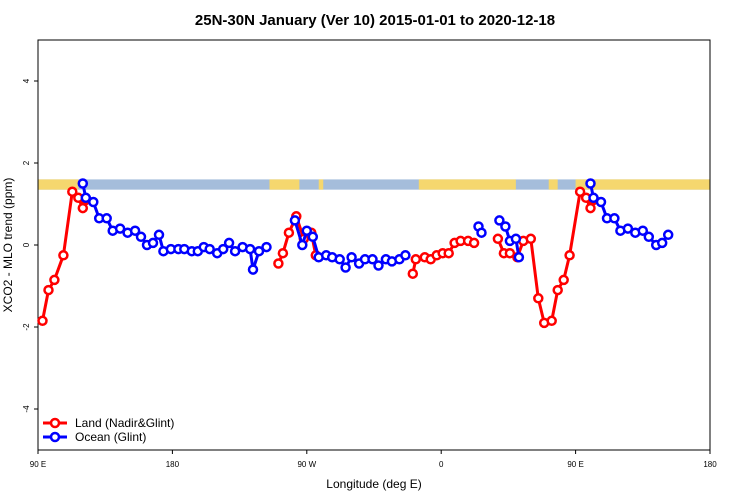 This screenshot has width=750, height=500. Describe the element at coordinates (26, 244) in the screenshot. I see `y-tick-label: 0` at that location.